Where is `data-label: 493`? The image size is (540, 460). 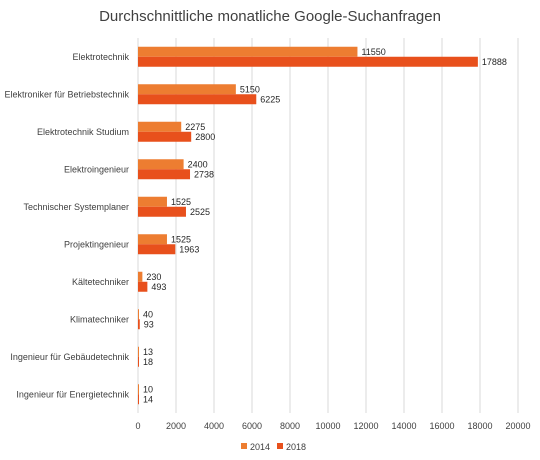 data-label: 493 is located at coordinates (158, 287).